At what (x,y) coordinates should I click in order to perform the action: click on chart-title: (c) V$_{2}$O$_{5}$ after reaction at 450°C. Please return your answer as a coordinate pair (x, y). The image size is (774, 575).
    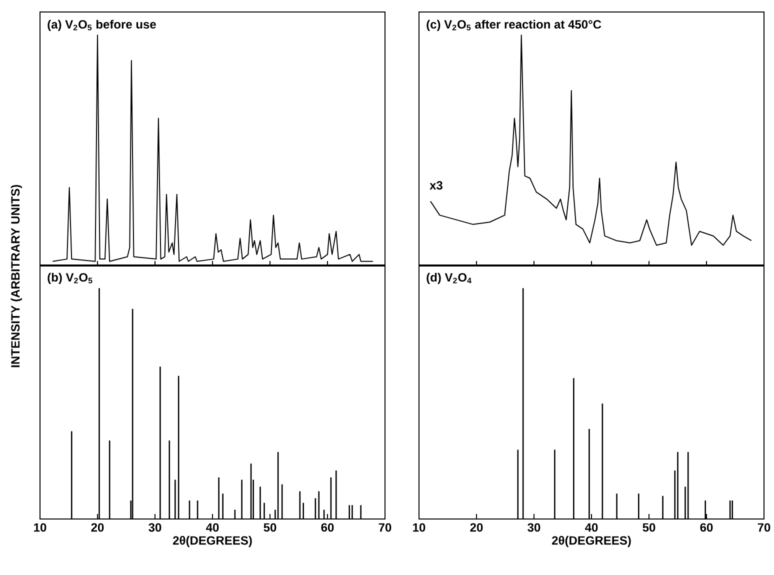
    Looking at the image, I should click on (514, 25).